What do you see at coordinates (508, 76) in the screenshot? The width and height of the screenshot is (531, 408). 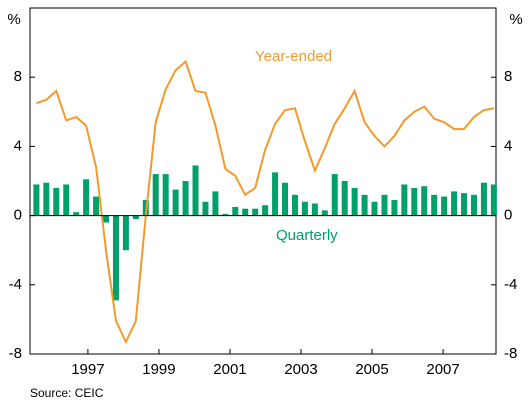 I see `y2-tick-label: 8` at bounding box center [508, 76].